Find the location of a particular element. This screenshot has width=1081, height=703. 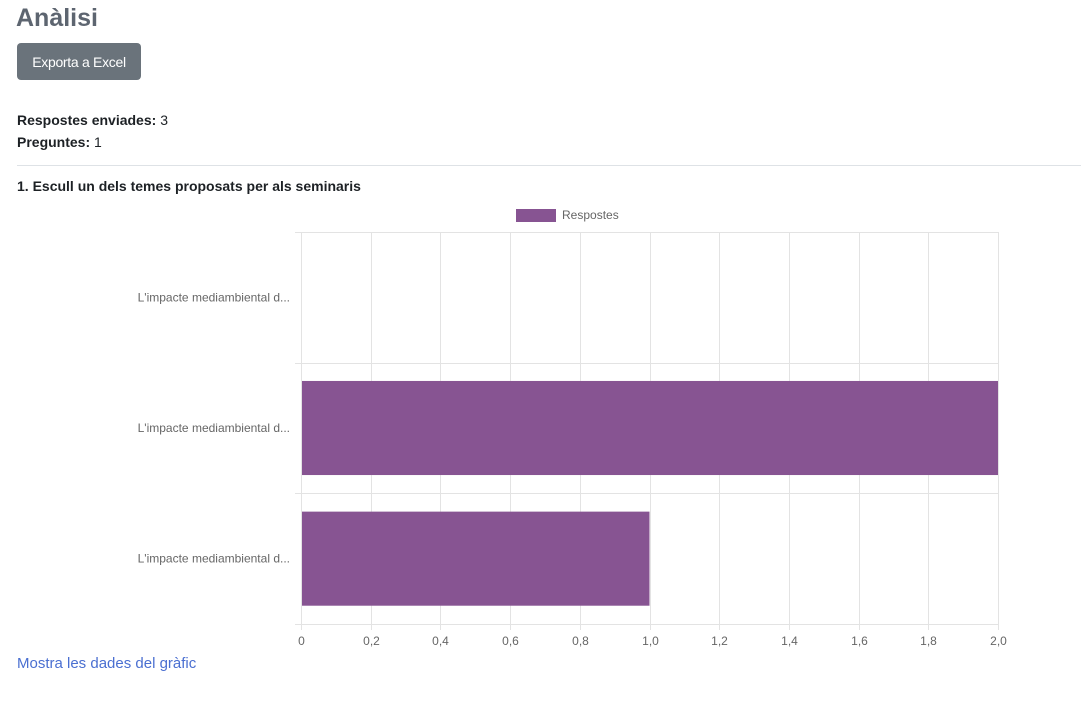

x-tick-label: 0 is located at coordinates (301, 641).